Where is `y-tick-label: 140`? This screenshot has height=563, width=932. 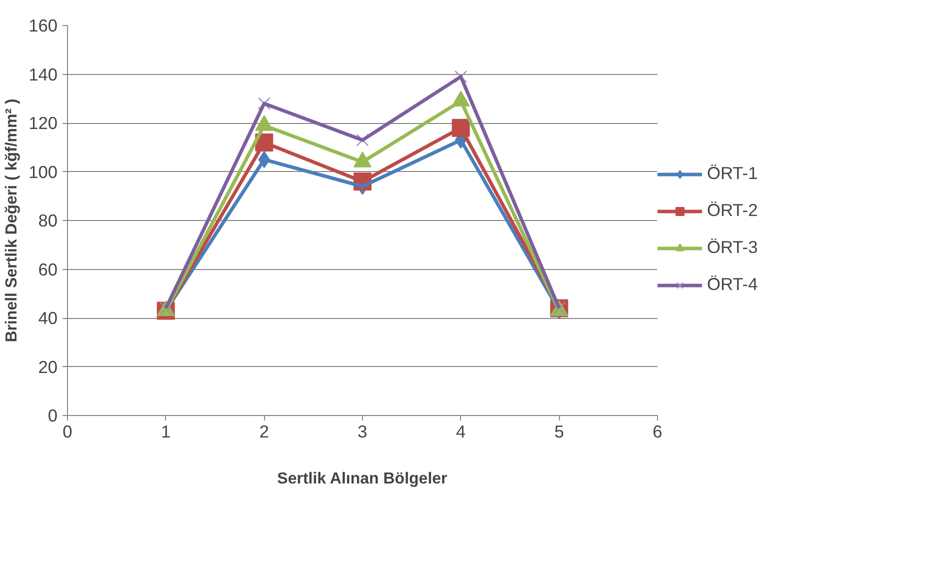
y-tick-label: 140 is located at coordinates (43, 74).